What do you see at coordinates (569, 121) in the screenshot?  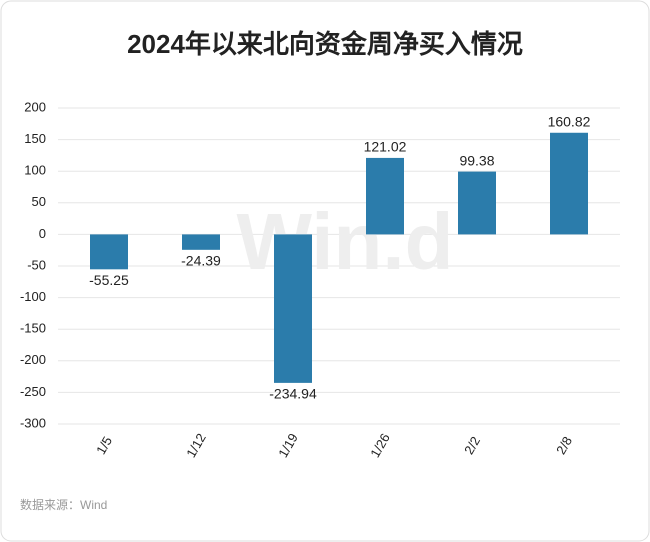 I see `value-label: 160.82` at bounding box center [569, 121].